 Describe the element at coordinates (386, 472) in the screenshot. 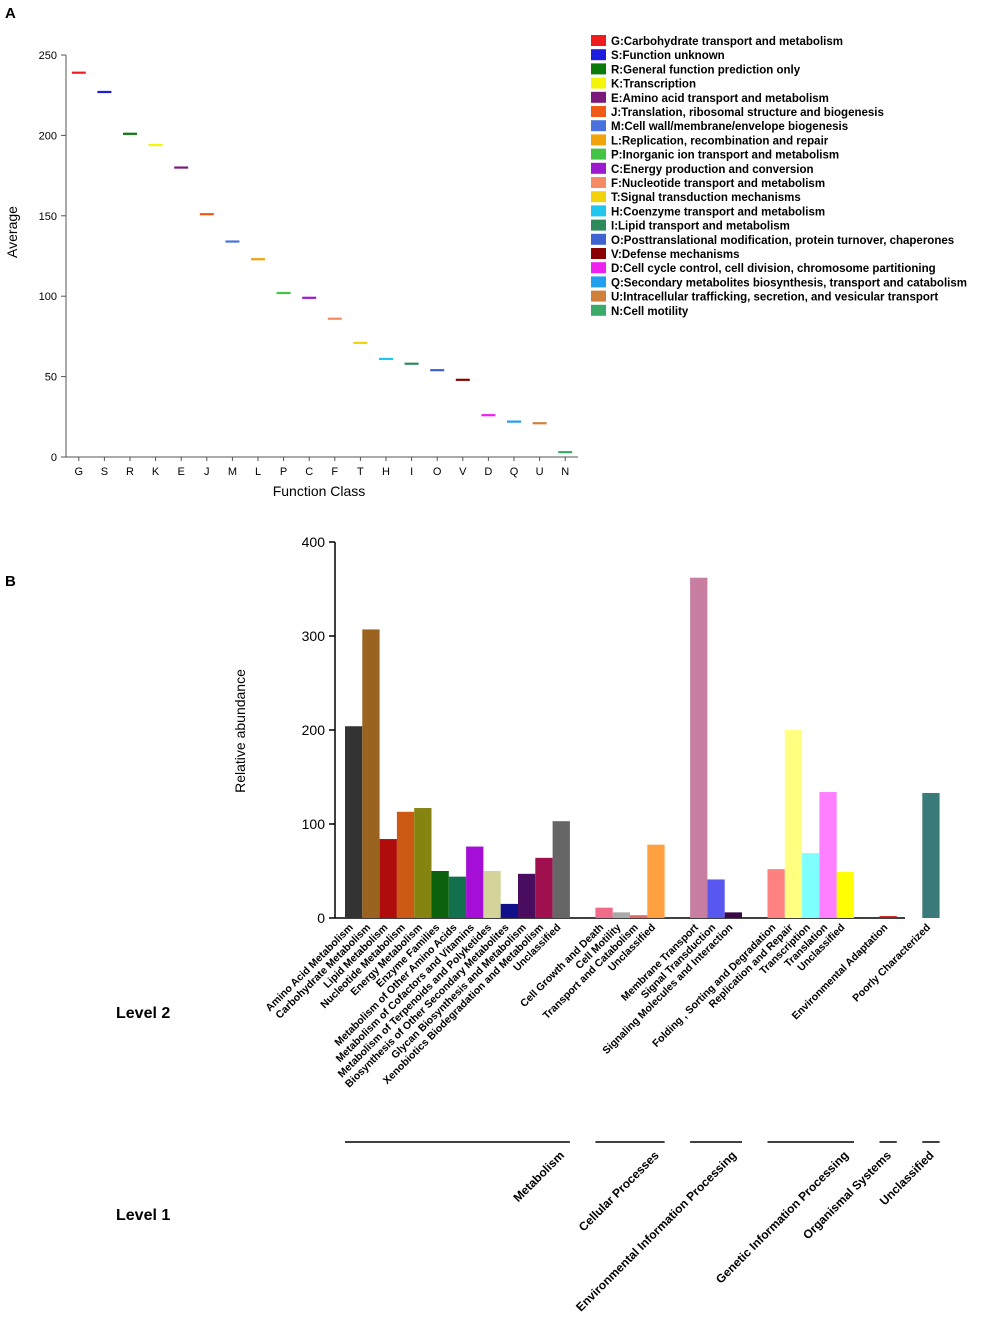

I see `chart-a-x-tick-label: H` at that location.